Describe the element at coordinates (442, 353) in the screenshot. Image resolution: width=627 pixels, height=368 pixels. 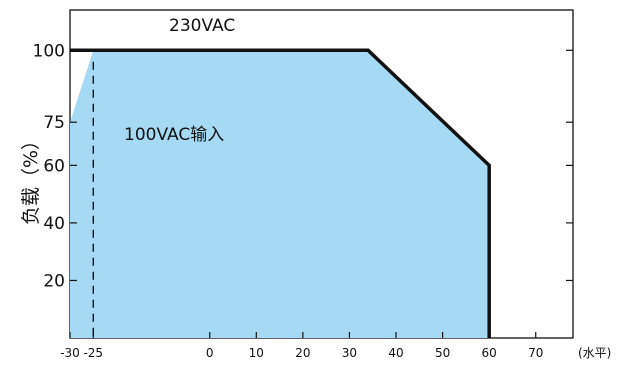
I see `x-tick-label: 50` at that location.